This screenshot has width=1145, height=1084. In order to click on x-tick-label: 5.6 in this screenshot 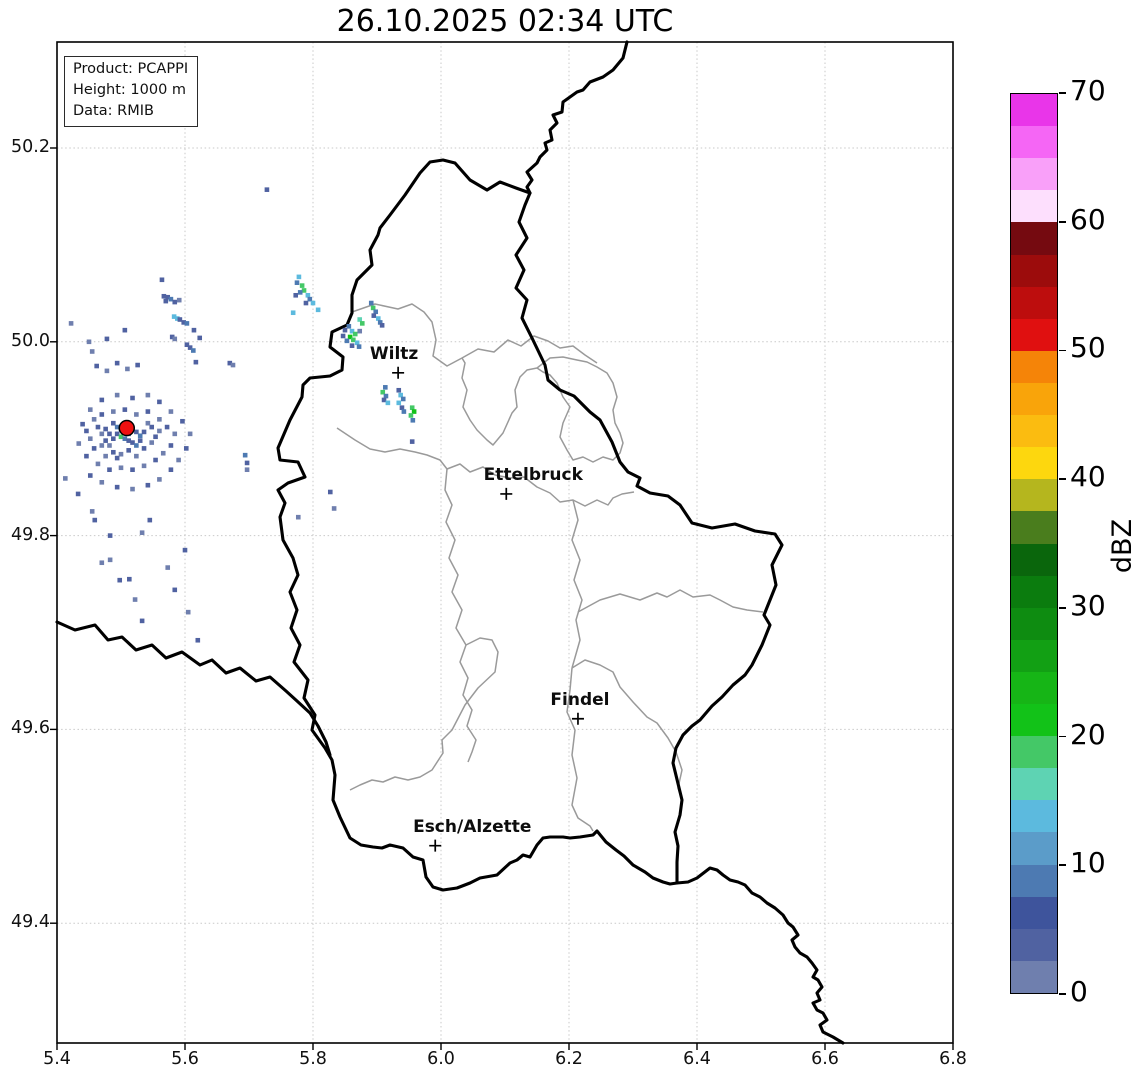, I will do `click(185, 1059)`.